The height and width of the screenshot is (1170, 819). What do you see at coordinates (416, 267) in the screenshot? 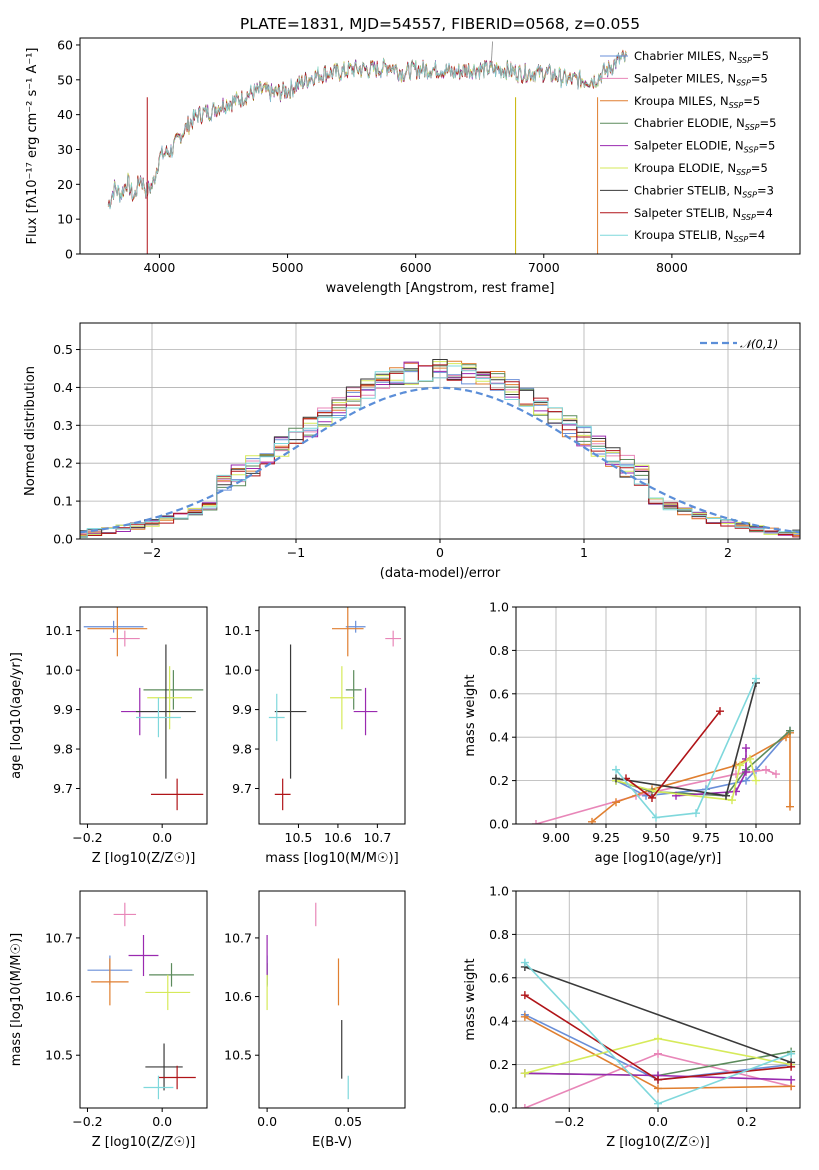
I see `x-tick-label: 6000` at bounding box center [416, 267].